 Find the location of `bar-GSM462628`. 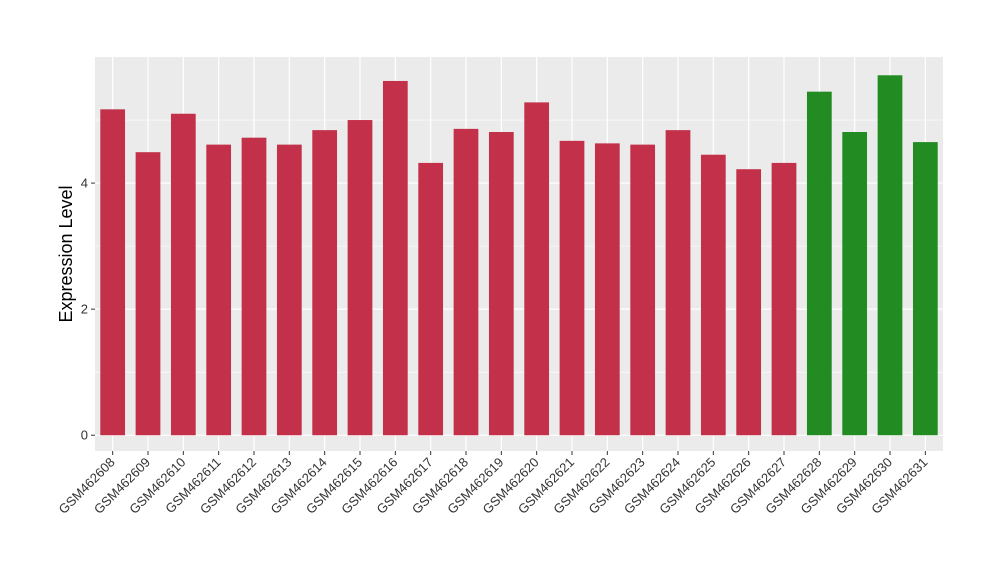

bar-GSM462628 is located at coordinates (819, 263).